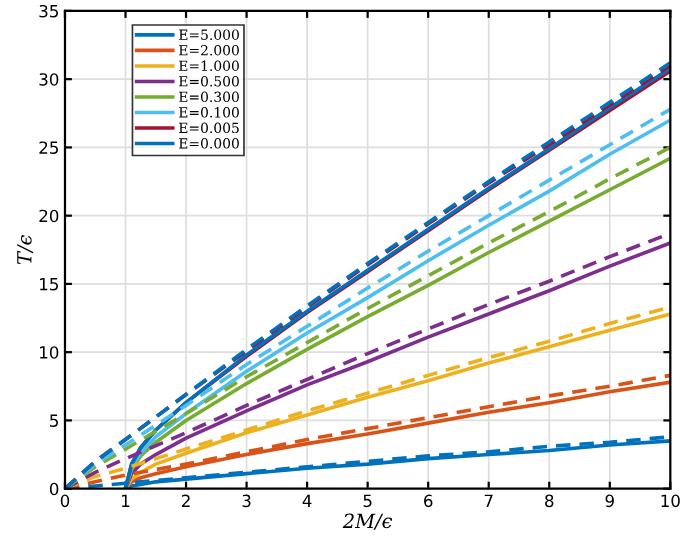  I want to click on y-tick-label: 10, so click(49, 352).